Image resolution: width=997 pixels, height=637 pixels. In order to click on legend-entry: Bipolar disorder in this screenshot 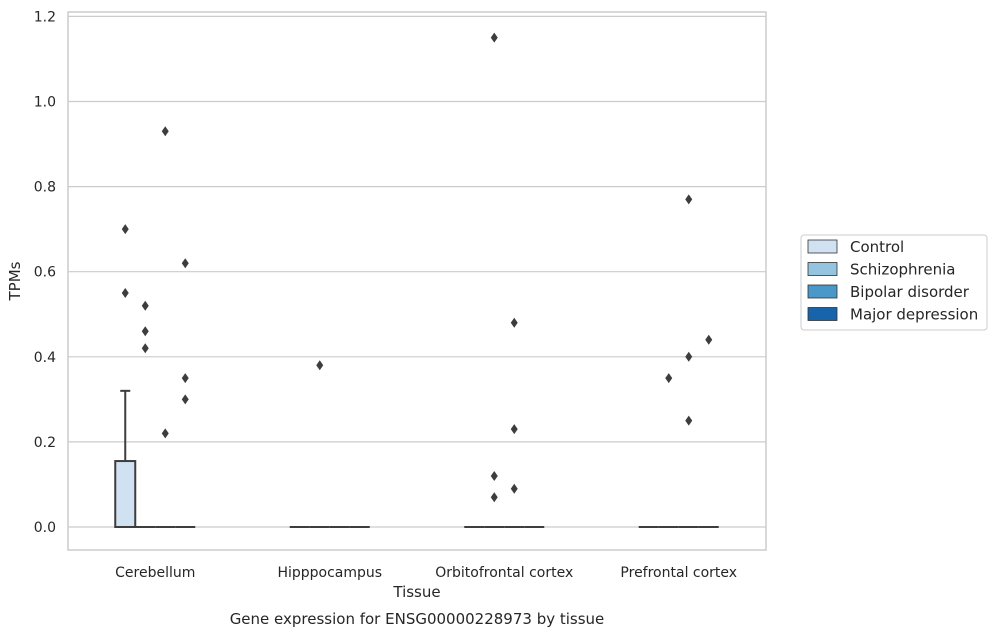, I will do `click(910, 292)`.